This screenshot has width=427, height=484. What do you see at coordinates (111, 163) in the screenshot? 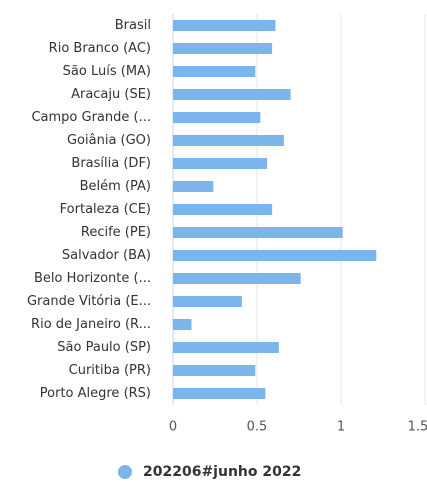
I see `y-tick-label: Brasília (DF)` at bounding box center [111, 163].